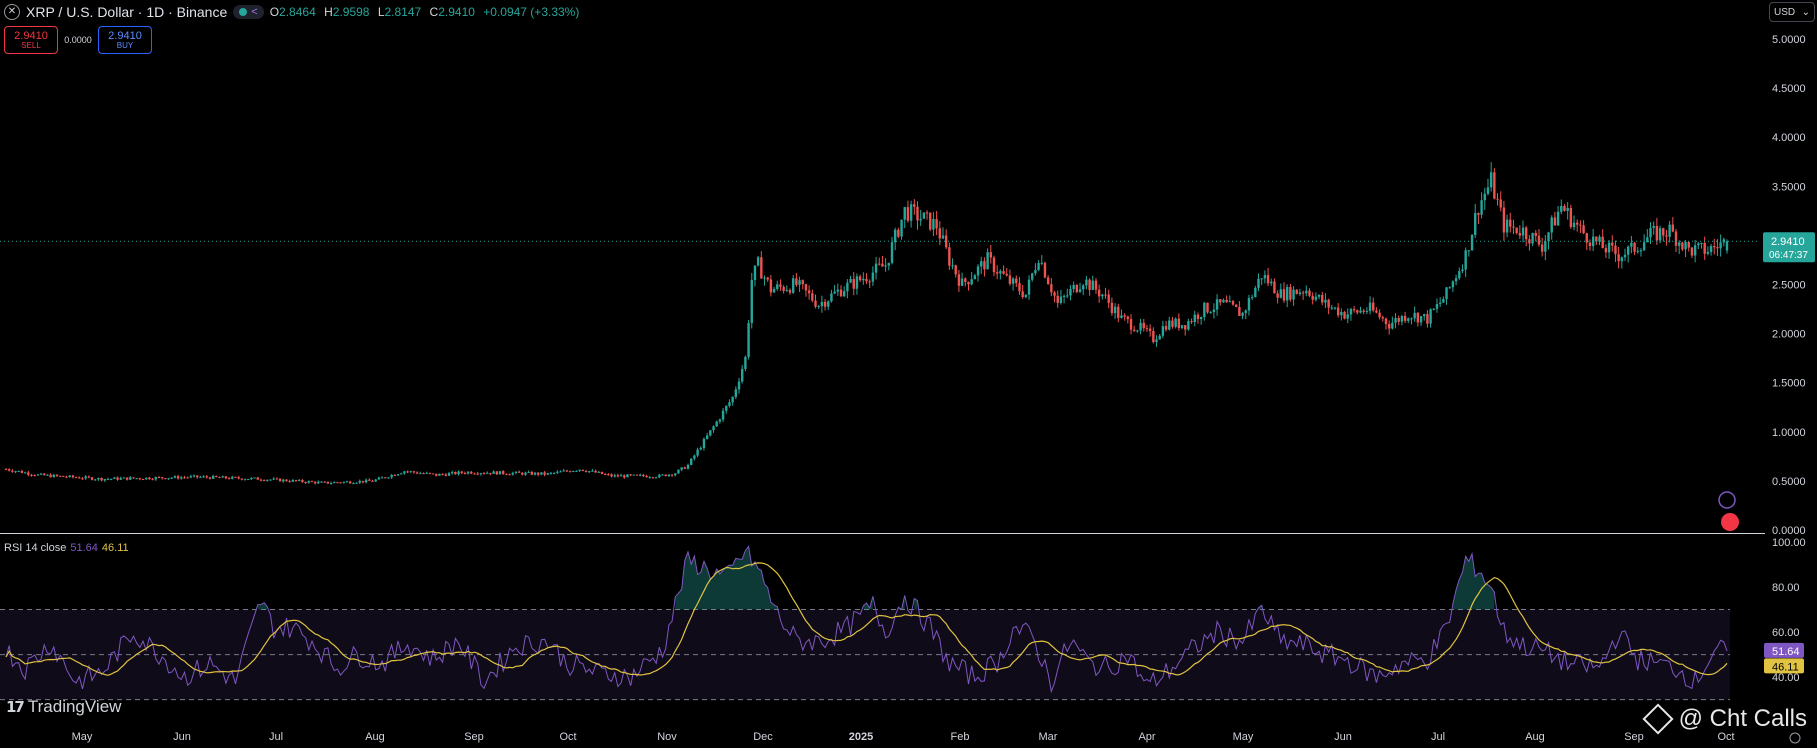 The width and height of the screenshot is (1817, 748). What do you see at coordinates (1146, 737) in the screenshot?
I see `time-axis-label: Apr` at bounding box center [1146, 737].